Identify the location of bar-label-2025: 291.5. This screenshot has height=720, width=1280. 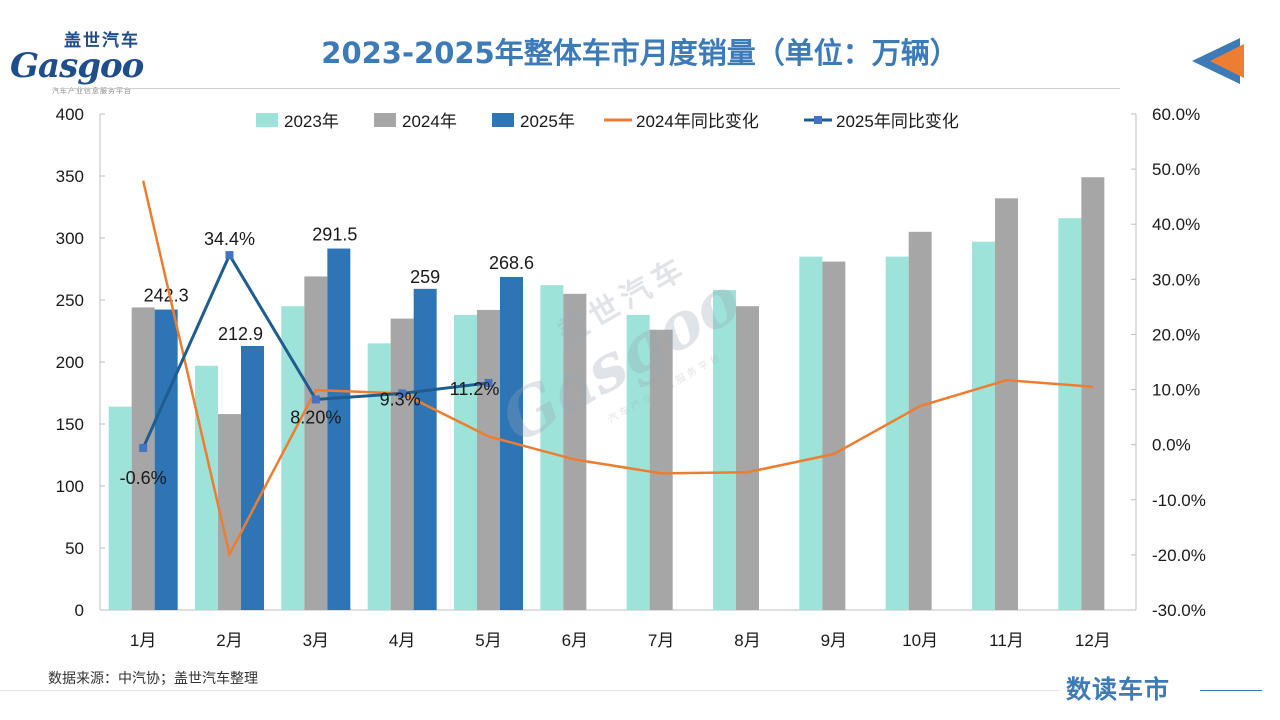
(334, 235).